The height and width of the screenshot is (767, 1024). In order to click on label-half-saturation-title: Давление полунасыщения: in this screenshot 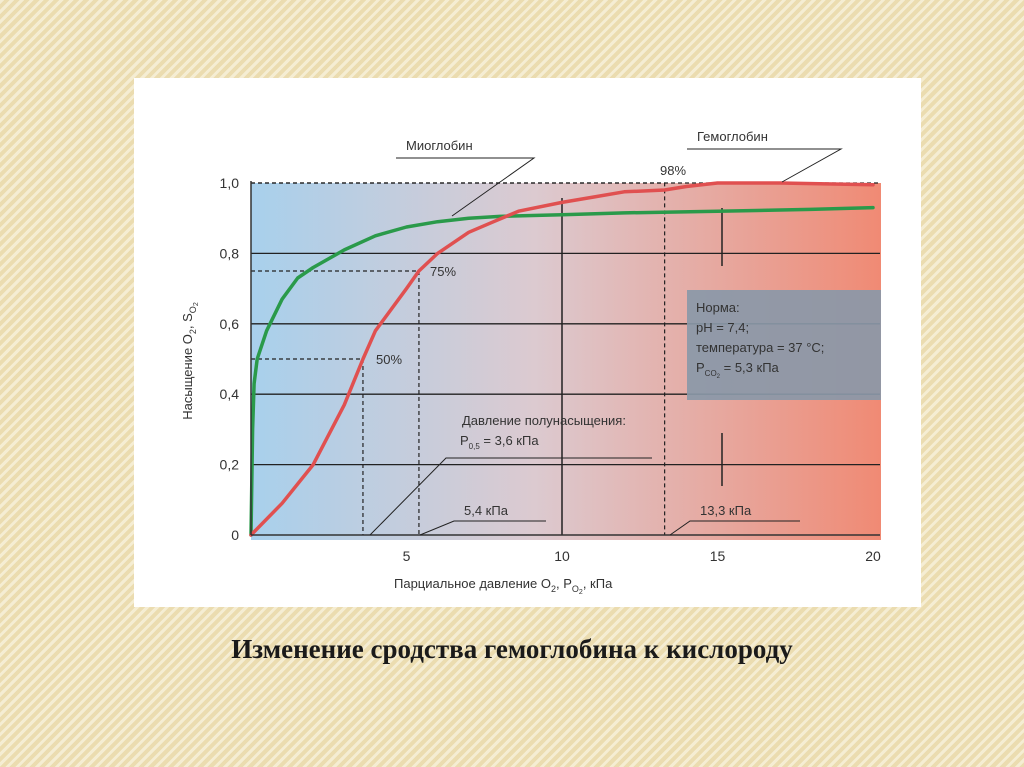, I will do `click(544, 420)`.